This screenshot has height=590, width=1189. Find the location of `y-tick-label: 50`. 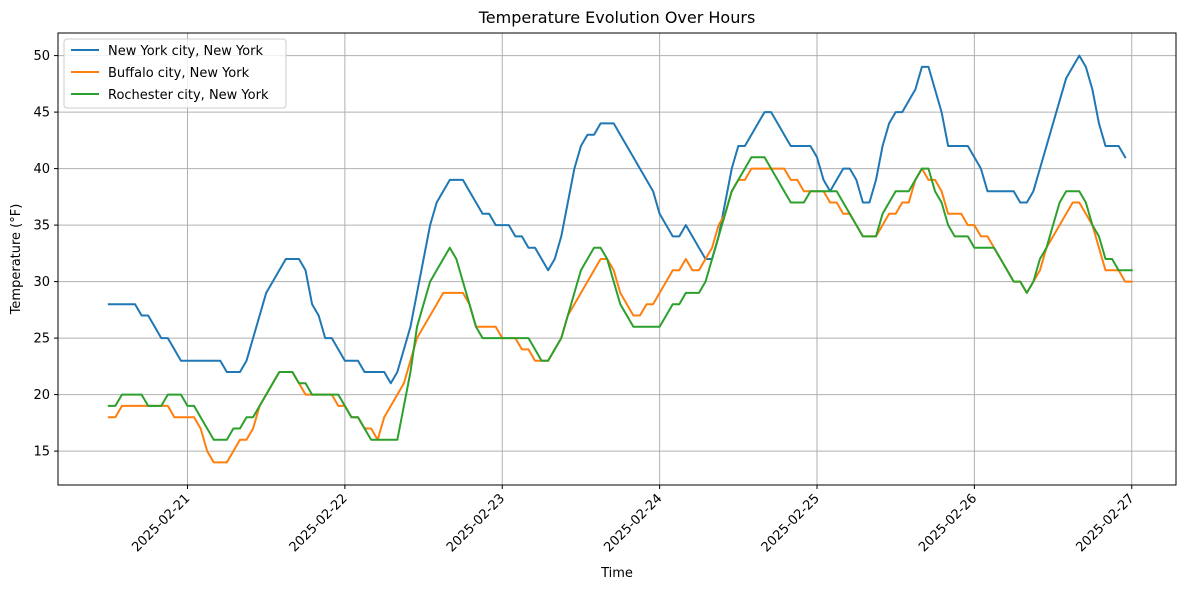

y-tick-label: 50 is located at coordinates (41, 56).